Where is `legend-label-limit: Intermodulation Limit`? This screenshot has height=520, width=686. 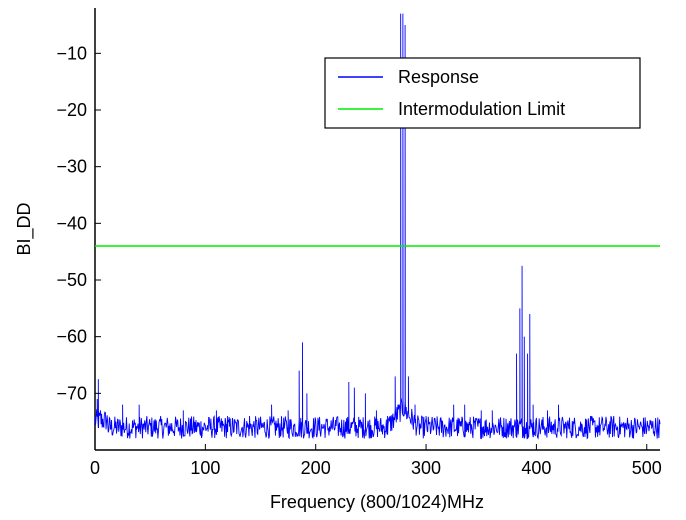
legend-label-limit: Intermodulation Limit is located at coordinates (481, 109).